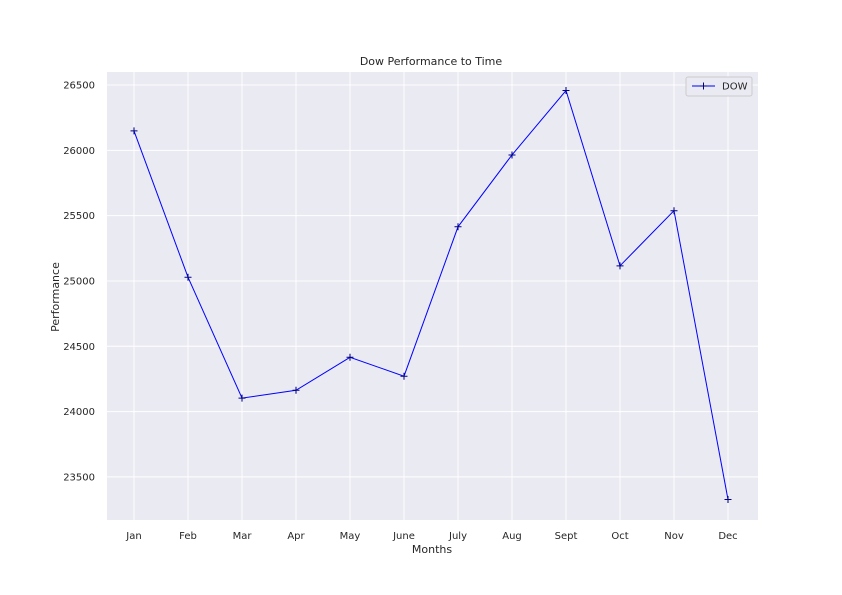 This screenshot has width=842, height=595. I want to click on y-axis-ticks: 23500 24000 24500 25000 25500 26000 26500, so click(79, 282).